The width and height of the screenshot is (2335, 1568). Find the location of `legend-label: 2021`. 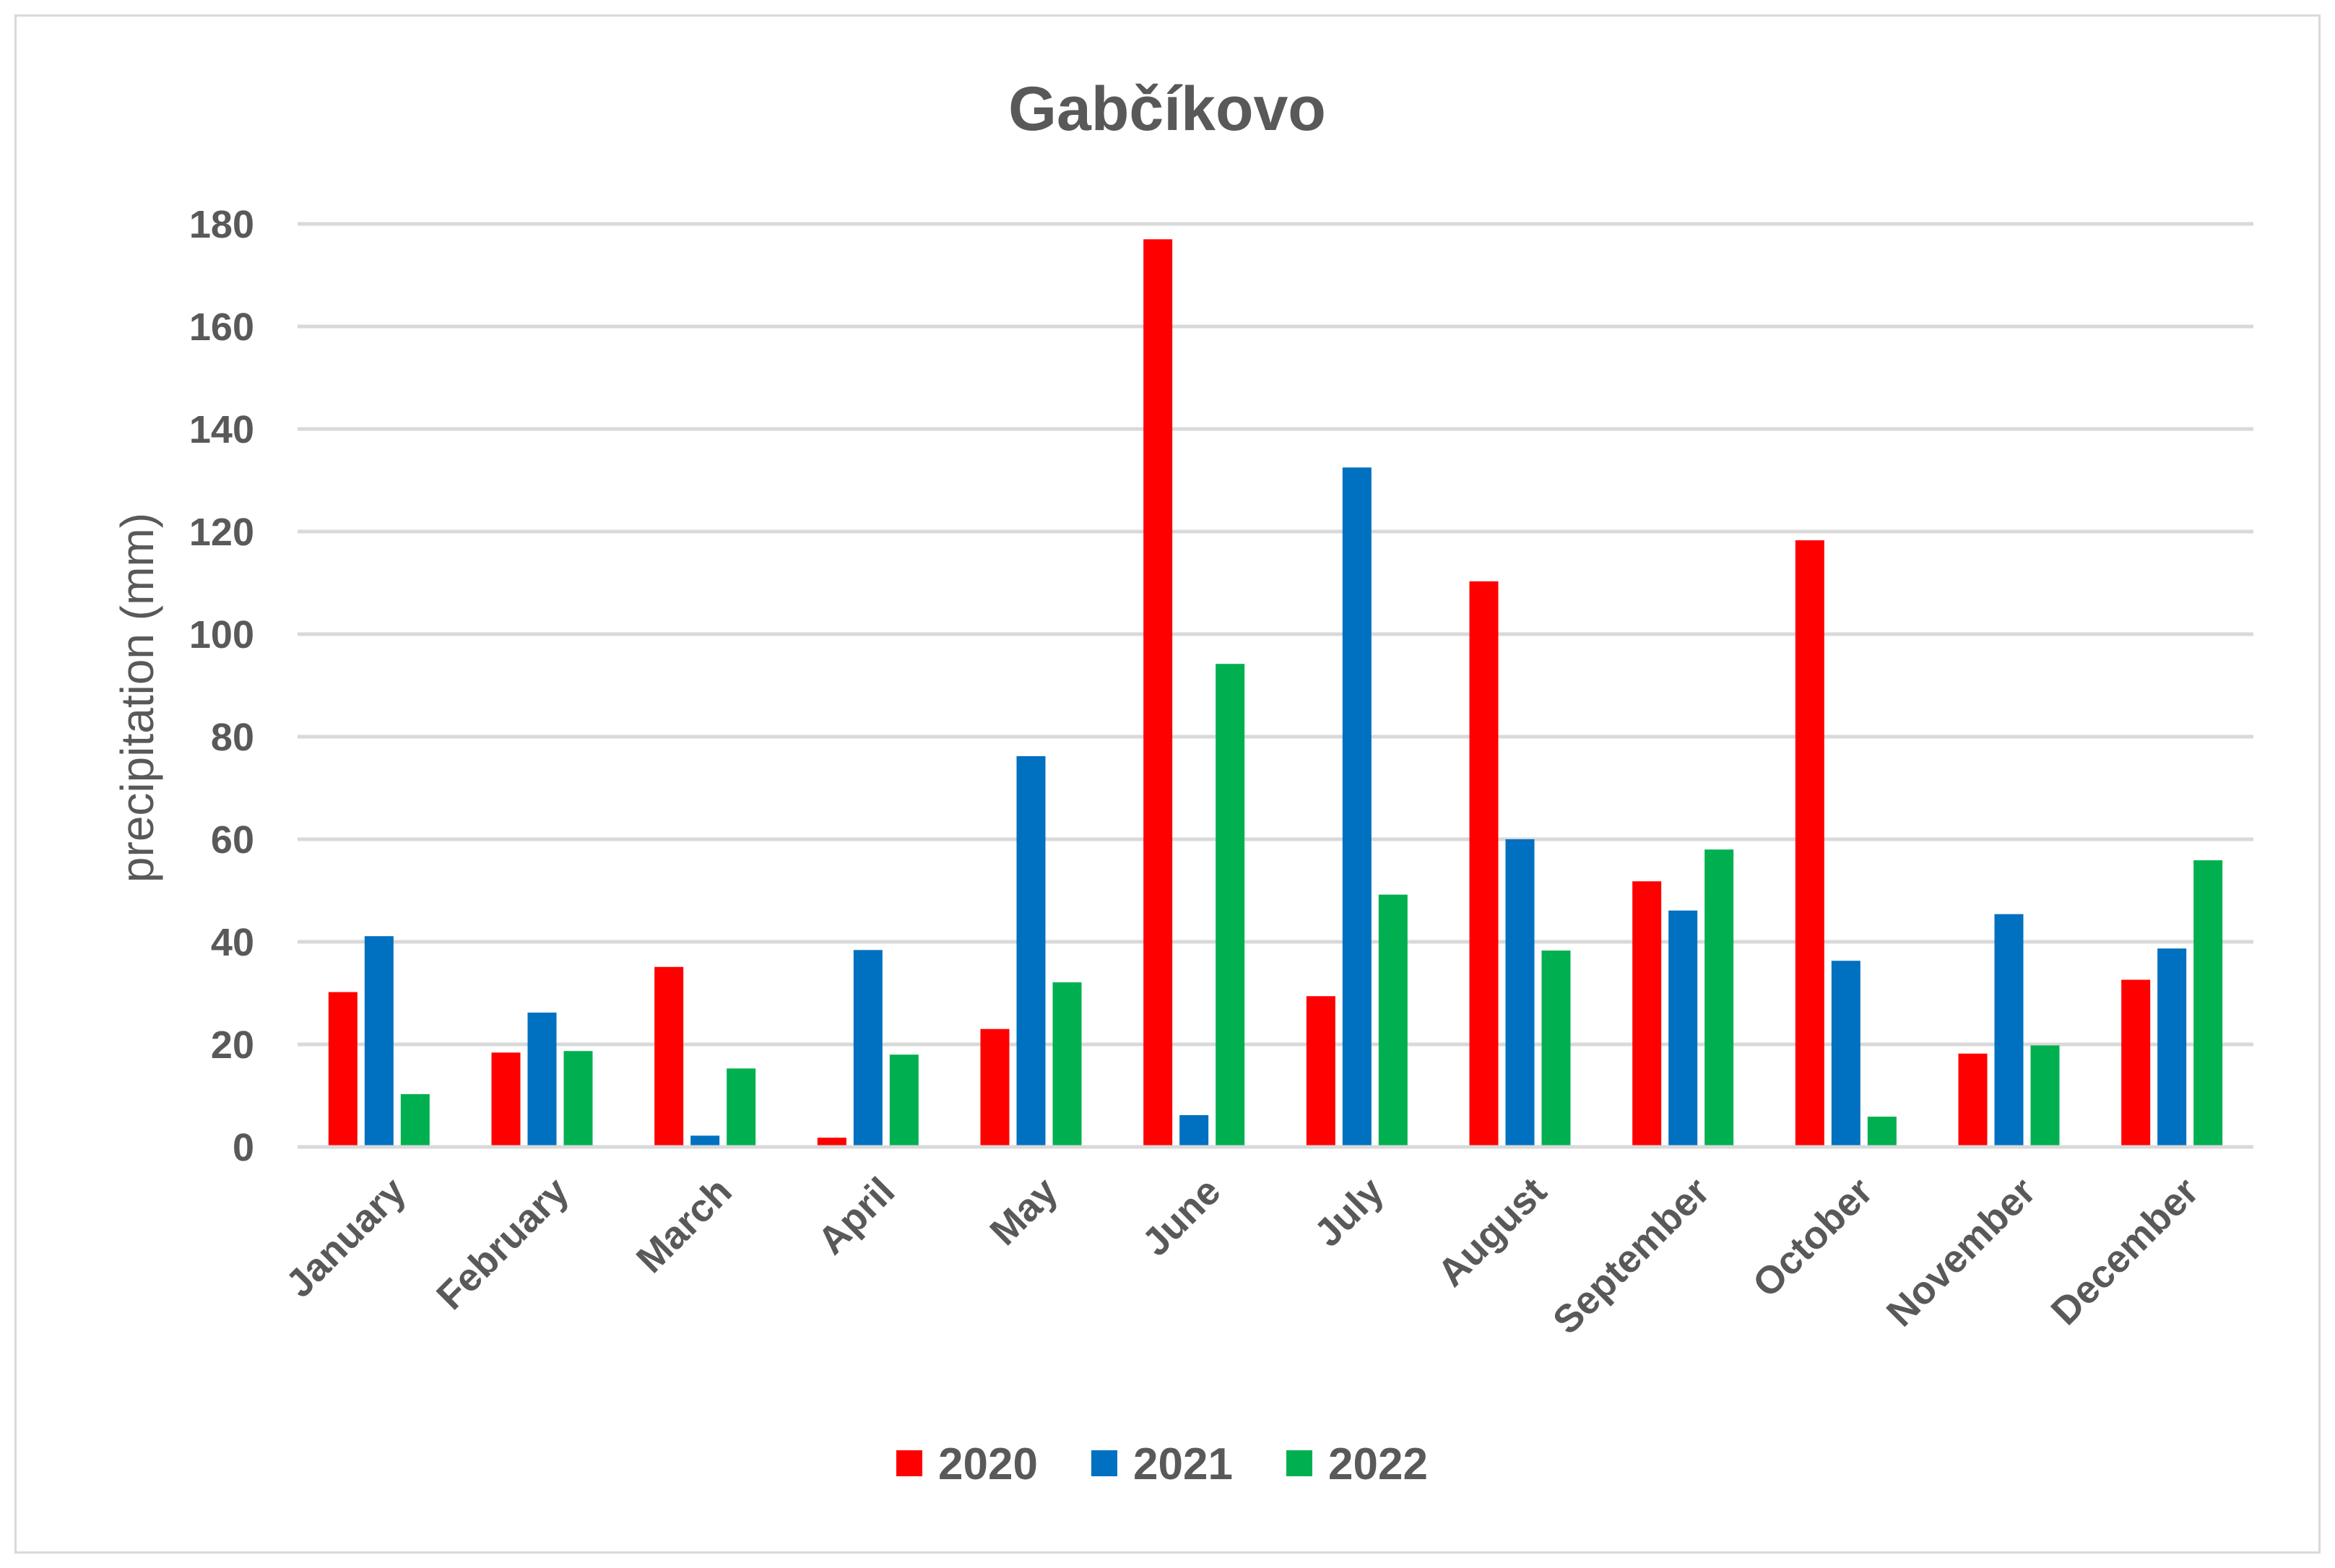

legend-label: 2021 is located at coordinates (1183, 1464).